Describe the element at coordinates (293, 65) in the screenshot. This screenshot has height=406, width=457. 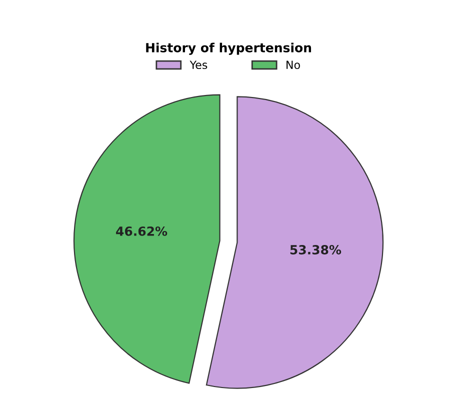
I see `legend-label: No` at that location.